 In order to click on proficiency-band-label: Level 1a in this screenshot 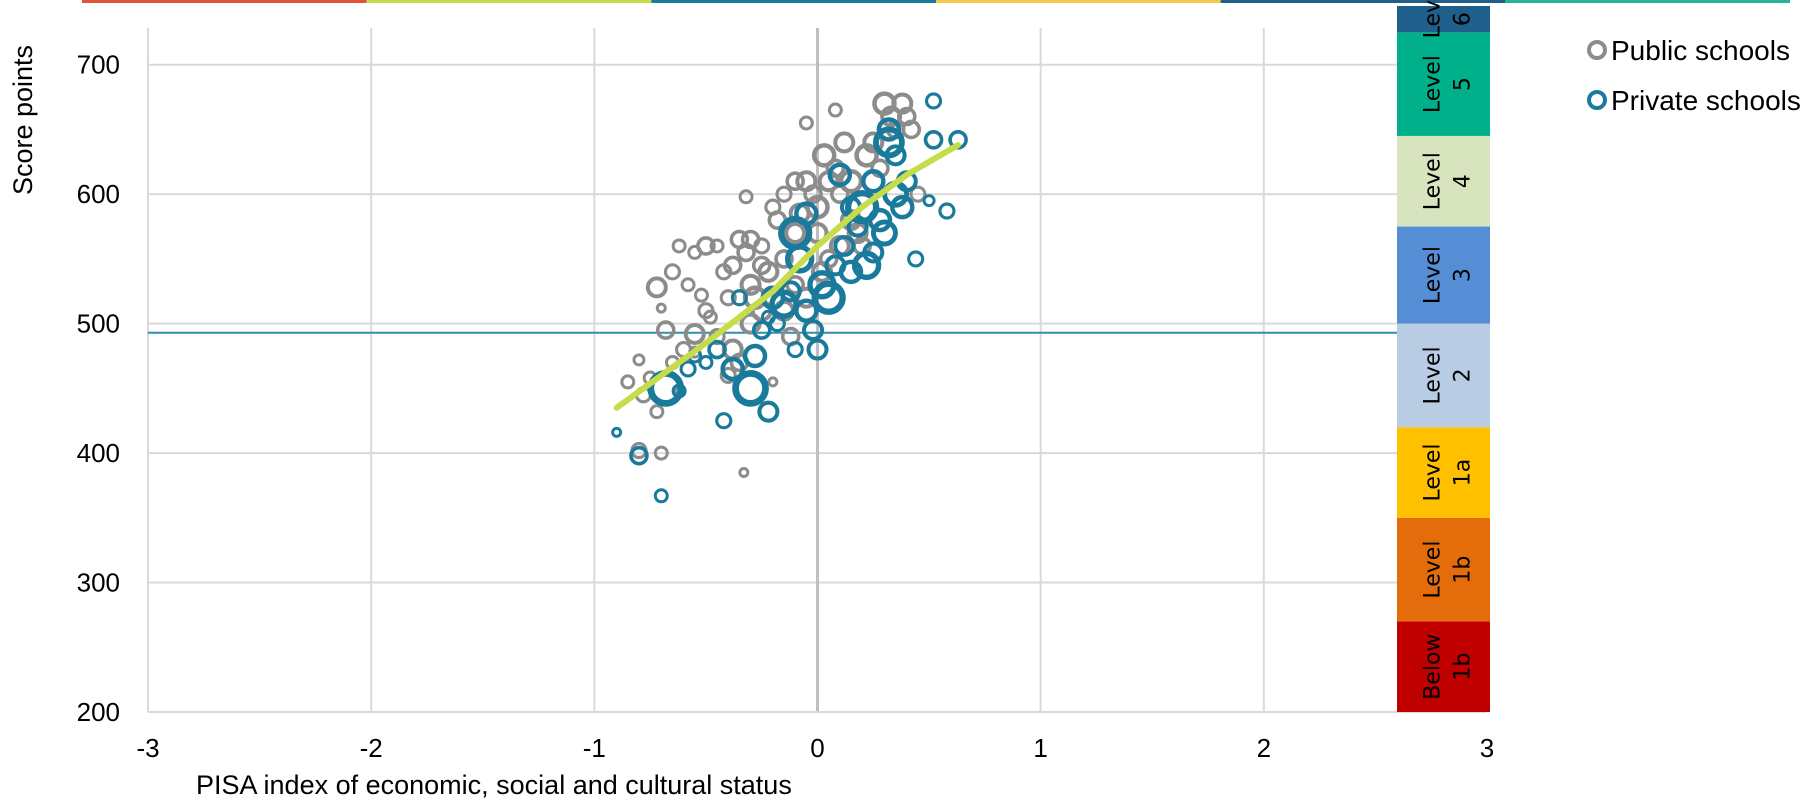, I will do `click(1448, 472)`.